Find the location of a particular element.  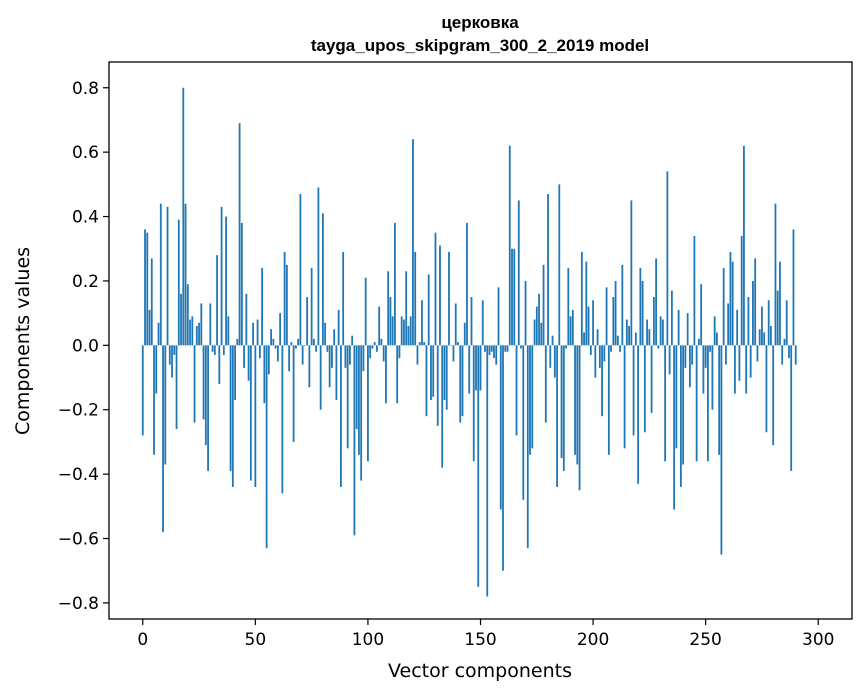

chart-title: церковка is located at coordinates (480, 22).